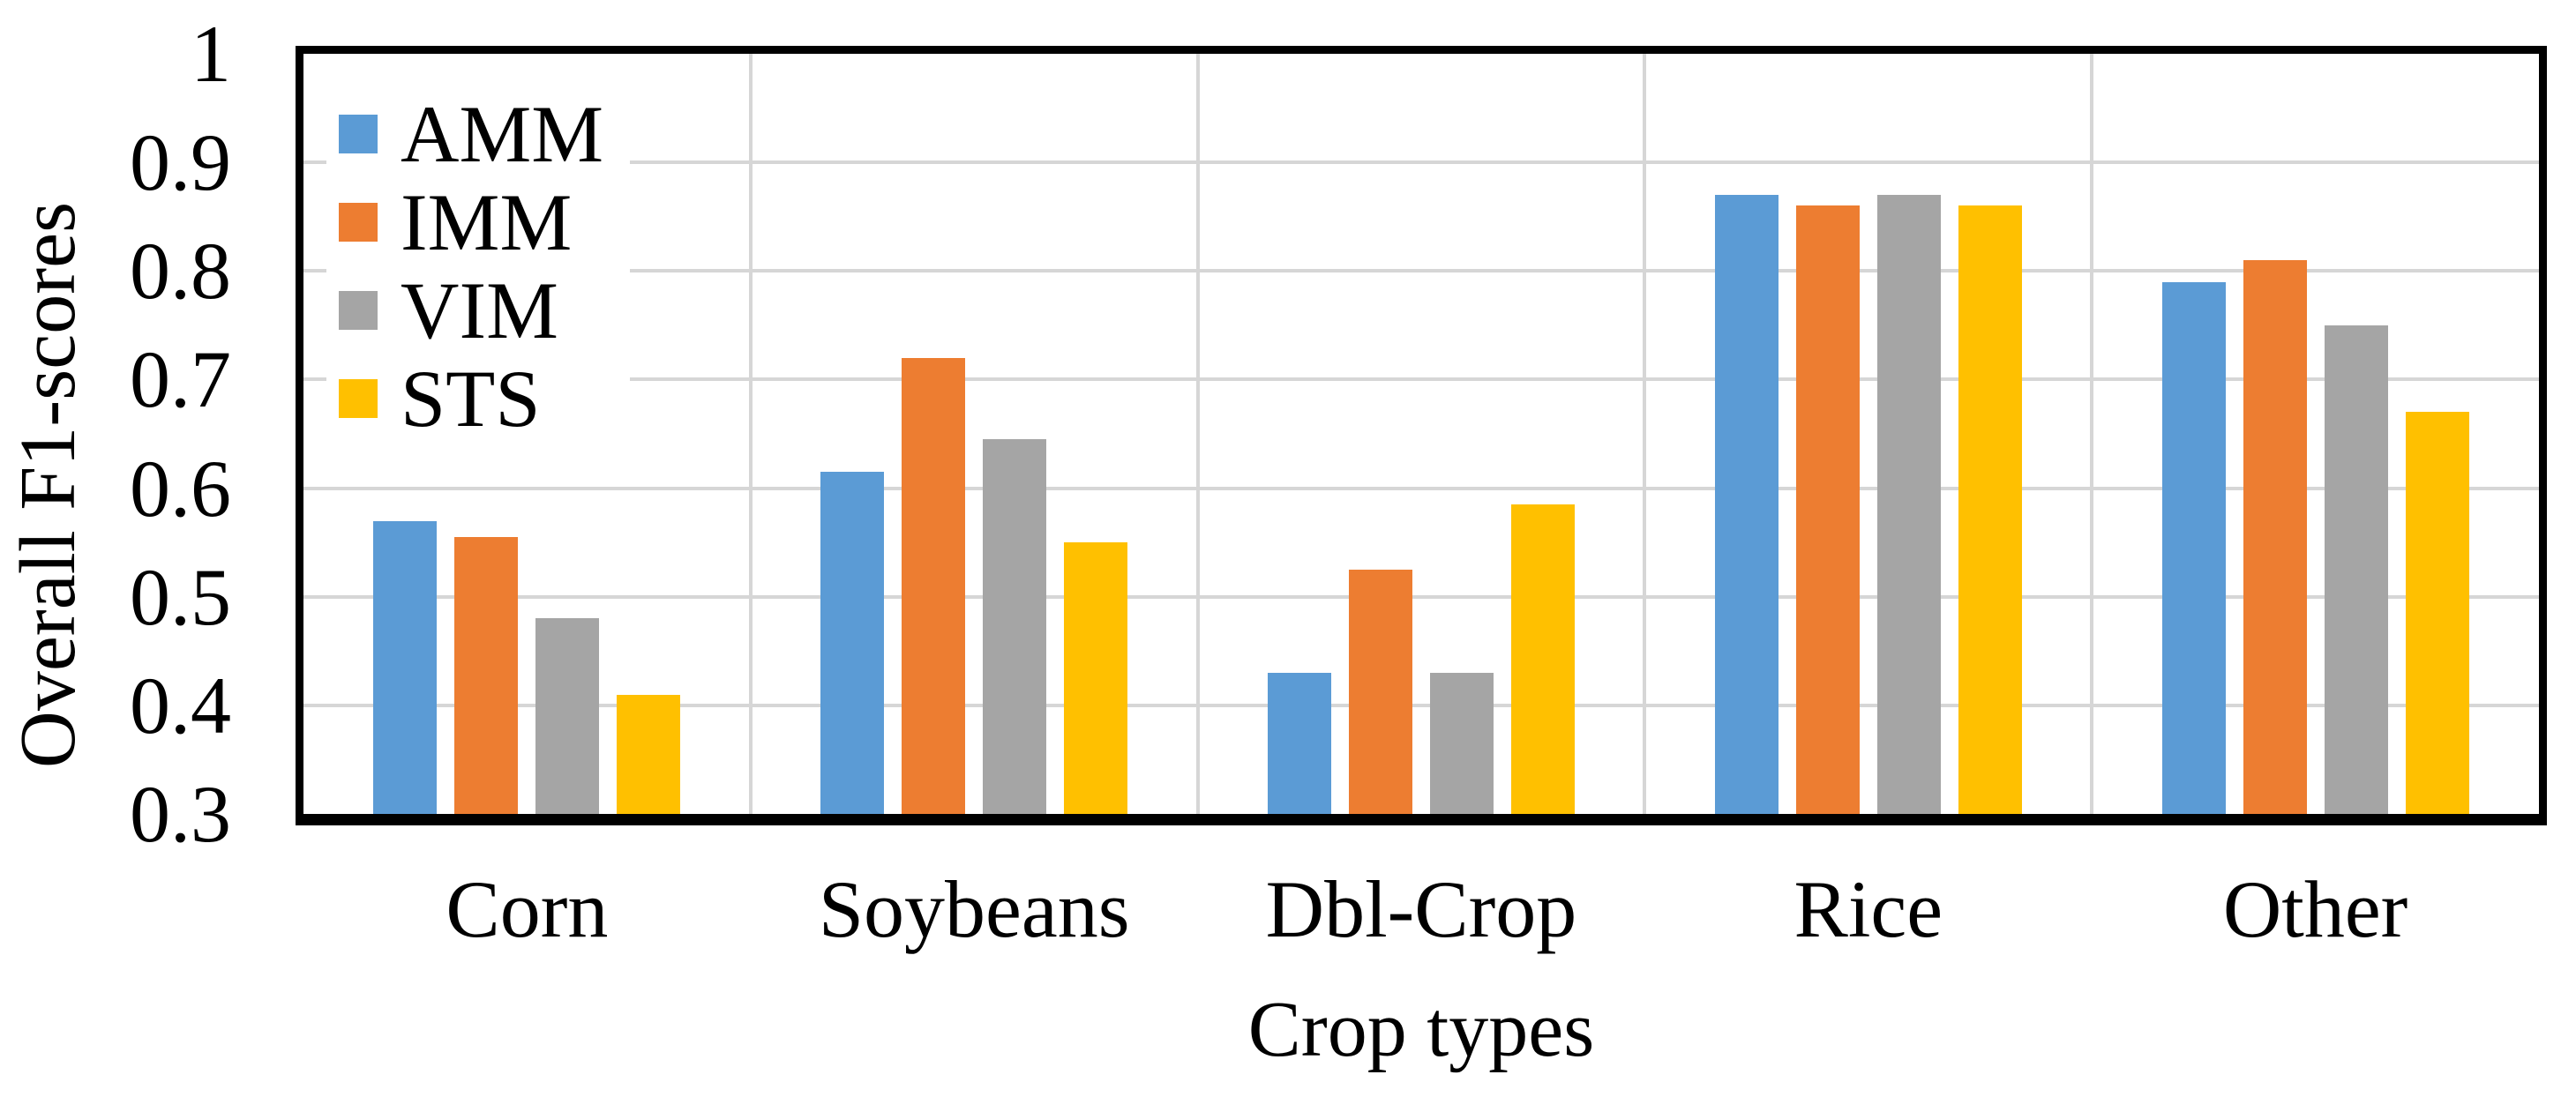 This screenshot has height=1097, width=2576. Describe the element at coordinates (480, 310) in the screenshot. I see `legend-label: VIM` at that location.